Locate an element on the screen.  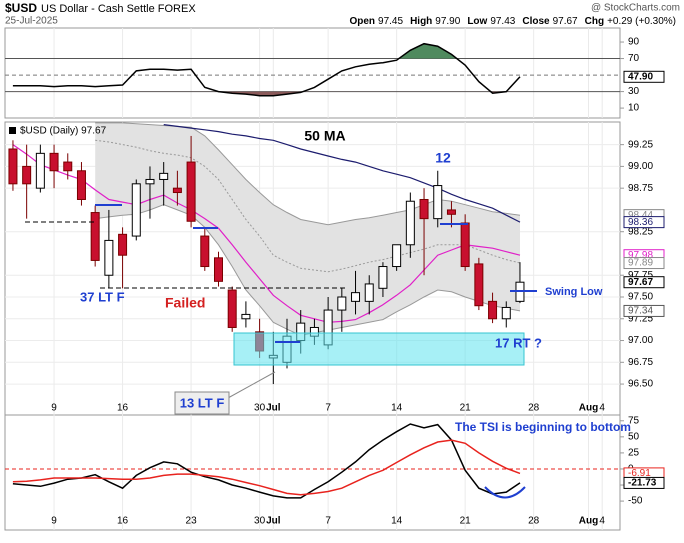
callout-box is located at coordinates (202, 403).